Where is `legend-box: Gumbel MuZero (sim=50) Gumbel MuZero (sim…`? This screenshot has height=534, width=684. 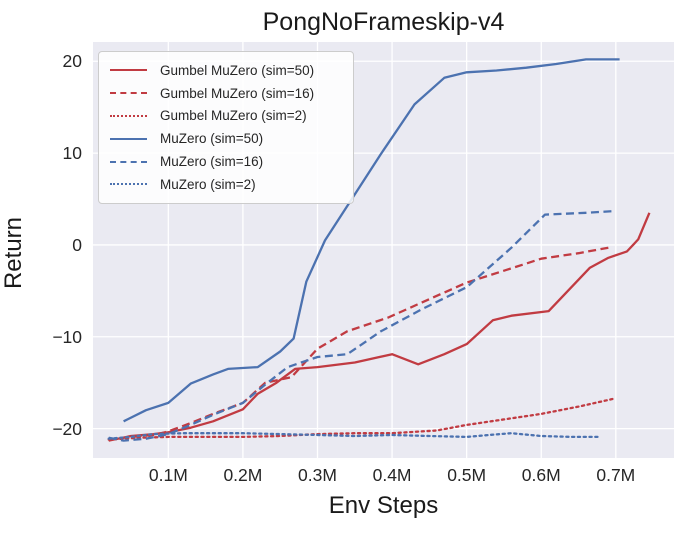
legend-box: Gumbel MuZero (sim=50) Gumbel MuZero (sim… is located at coordinates (226, 127).